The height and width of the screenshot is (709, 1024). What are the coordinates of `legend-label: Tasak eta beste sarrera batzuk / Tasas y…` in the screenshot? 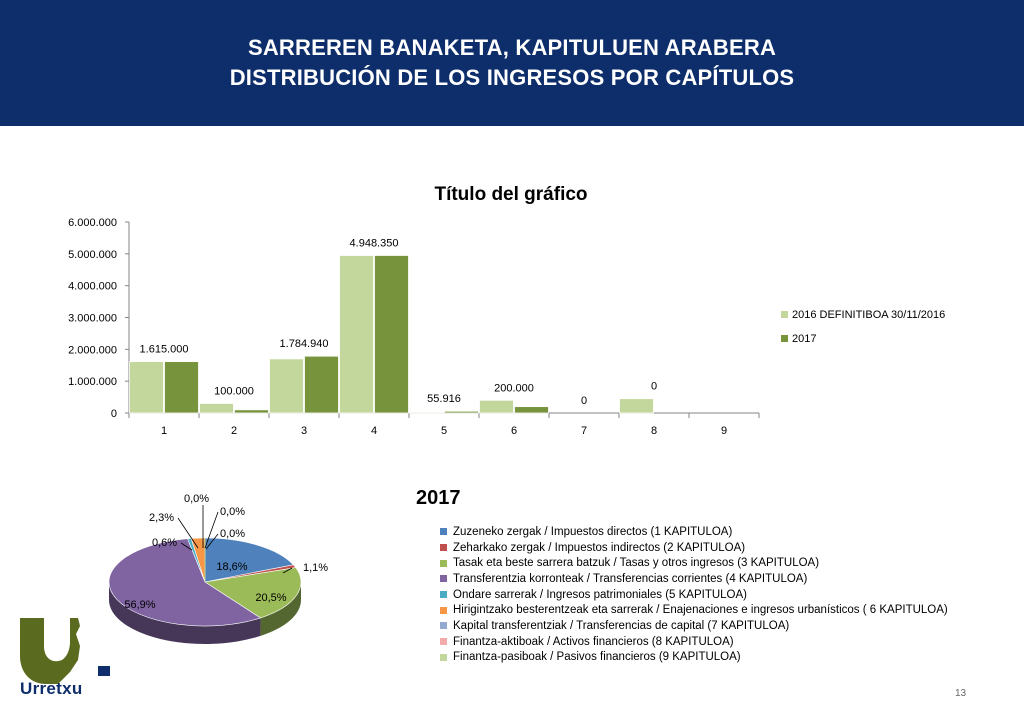 It's located at (636, 563).